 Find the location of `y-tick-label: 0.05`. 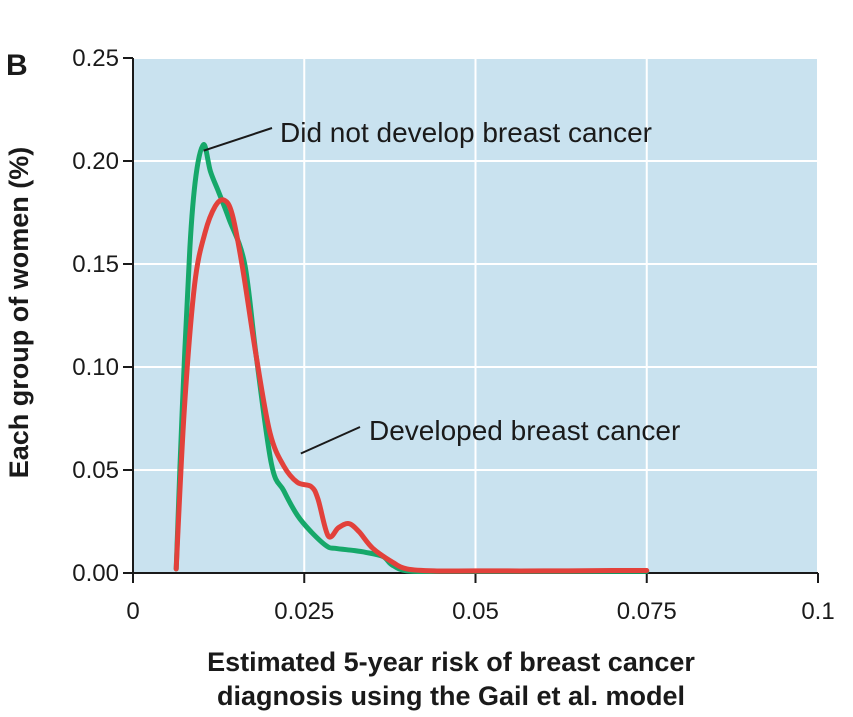

y-tick-label: 0.05 is located at coordinates (95, 470).